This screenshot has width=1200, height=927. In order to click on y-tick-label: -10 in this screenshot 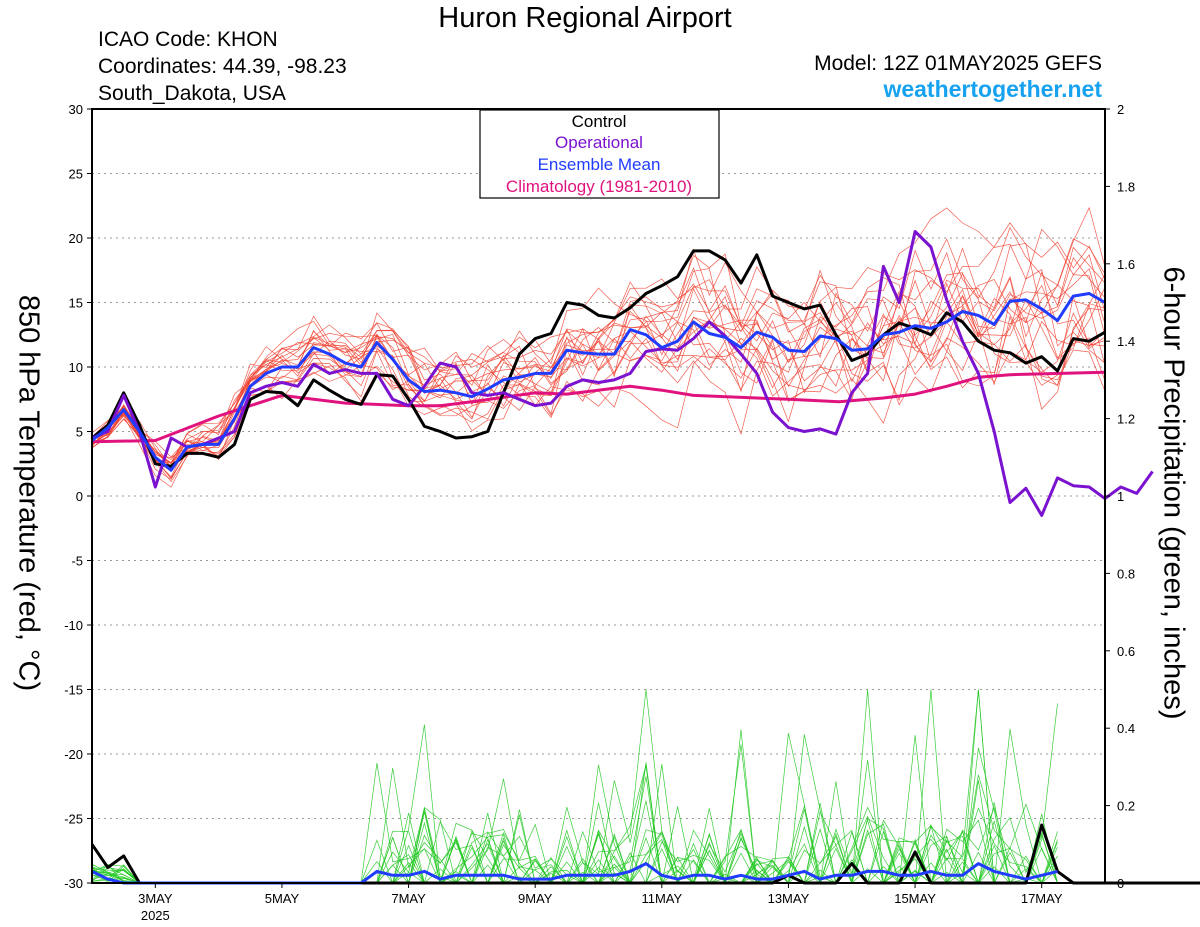, I will do `click(73, 625)`.